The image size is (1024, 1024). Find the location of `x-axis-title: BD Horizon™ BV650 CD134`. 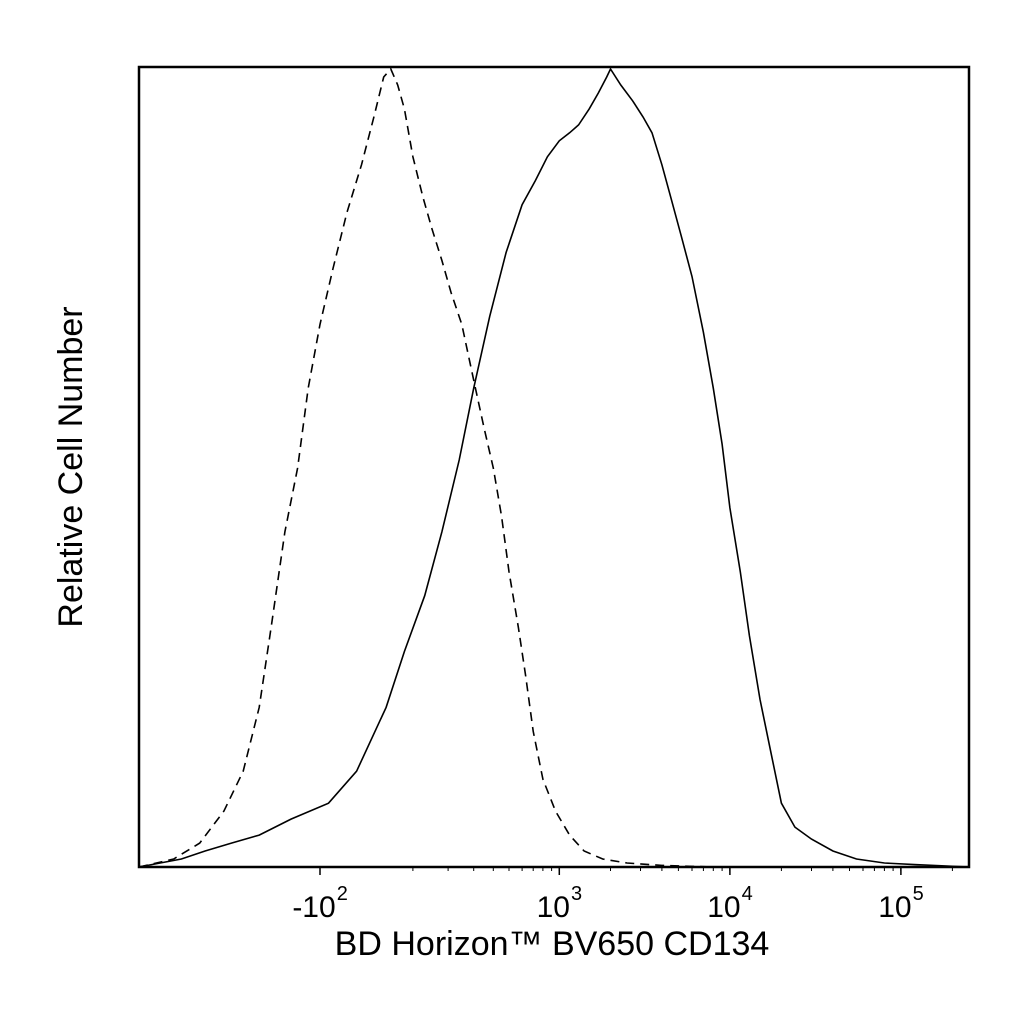

x-axis-title: BD Horizon™ BV650 CD134 is located at coordinates (552, 944).